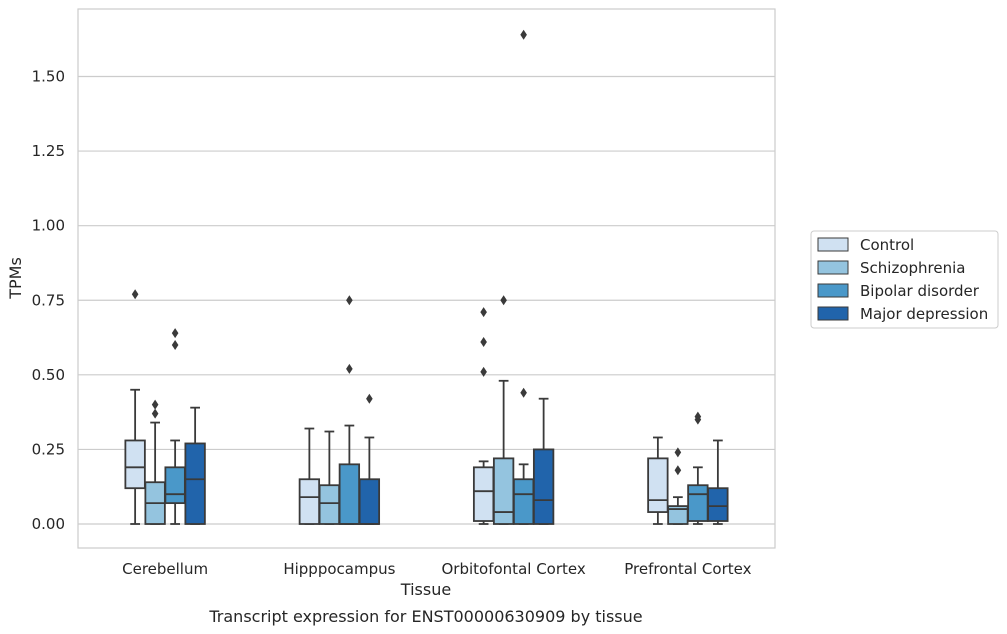 The height and width of the screenshot is (634, 1007). I want to click on y-tick-label: 0.75, so click(48, 300).